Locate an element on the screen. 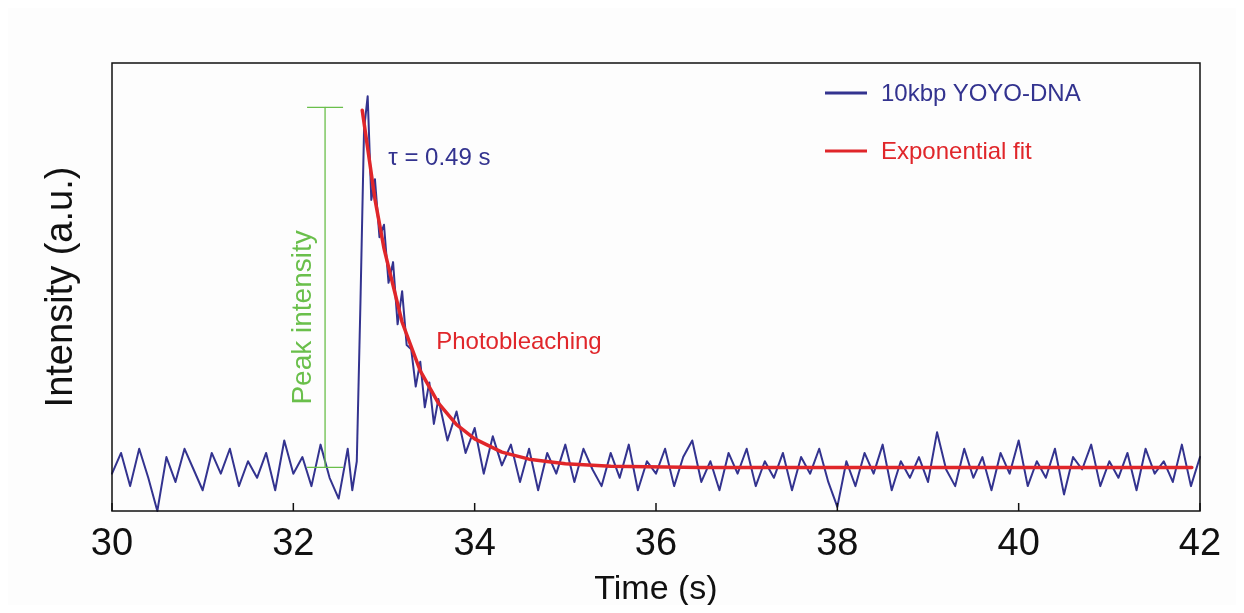  annotation: Photobleaching is located at coordinates (519, 341).